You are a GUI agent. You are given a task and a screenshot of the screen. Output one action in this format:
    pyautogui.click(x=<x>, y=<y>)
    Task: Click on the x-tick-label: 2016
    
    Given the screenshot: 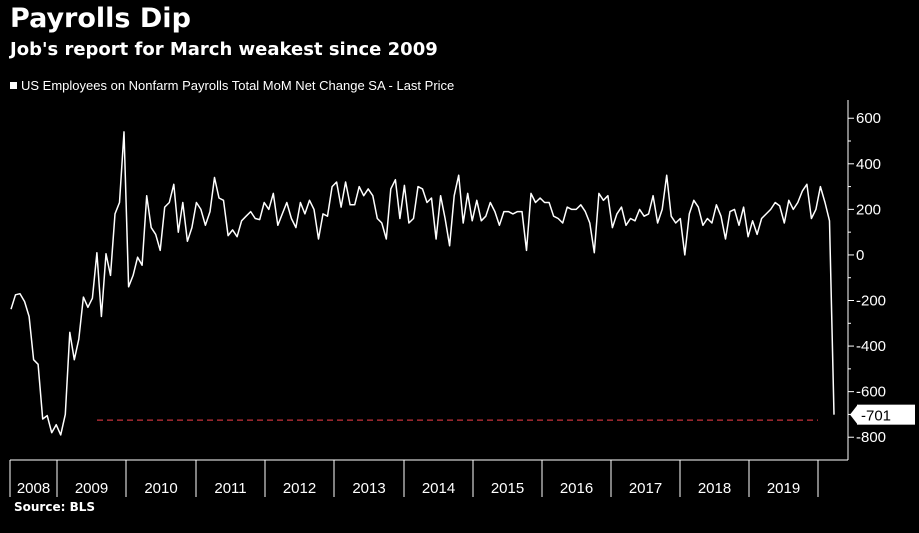 What is the action you would take?
    pyautogui.click(x=576, y=488)
    